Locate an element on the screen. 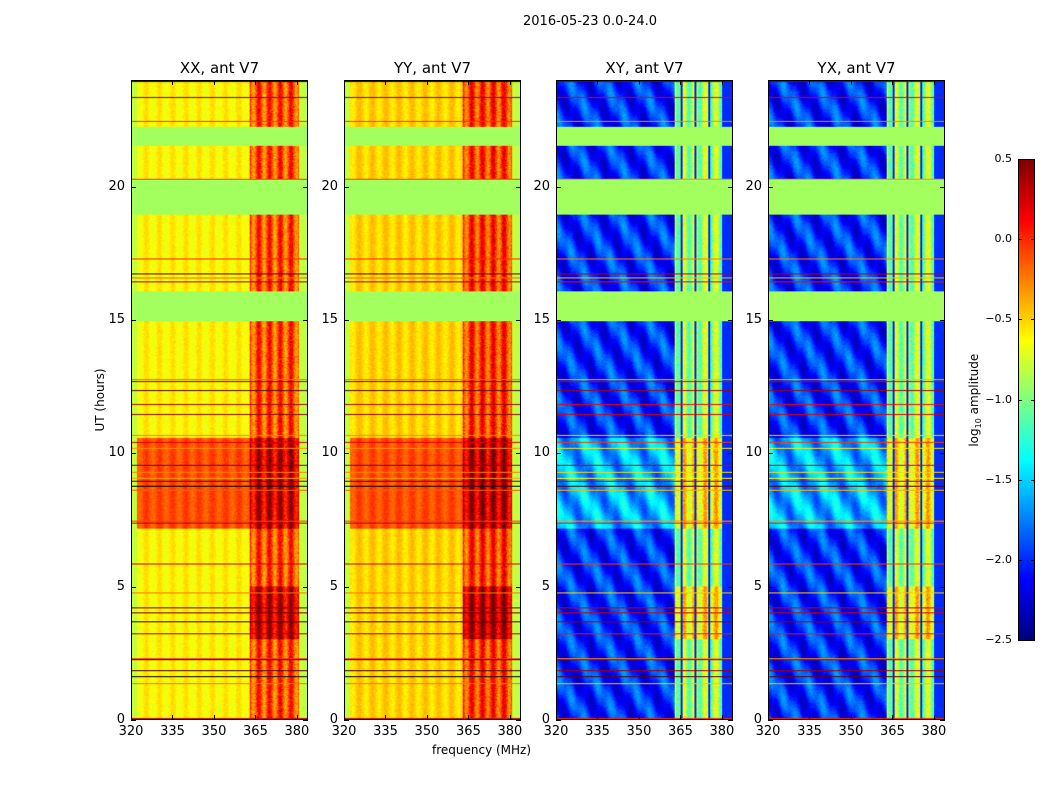 This screenshot has width=1050, height=800. colorbar-tick-label: 0.5 is located at coordinates (1003, 158).